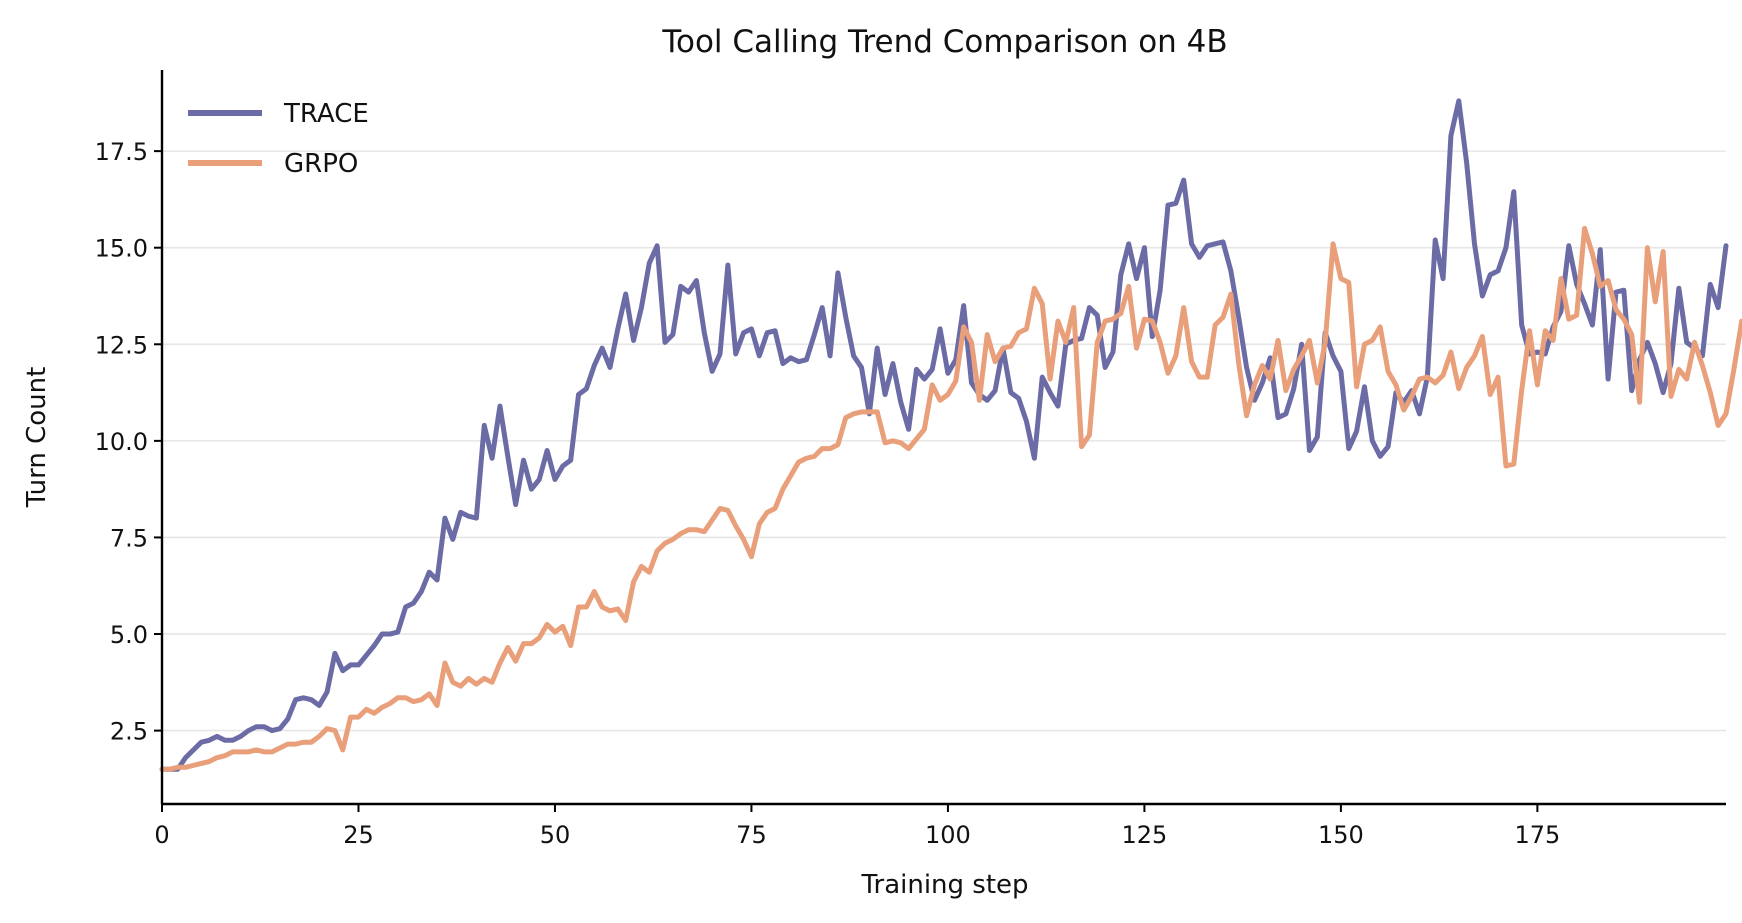  What do you see at coordinates (1537, 835) in the screenshot?
I see `x-tick-label: 175` at bounding box center [1537, 835].